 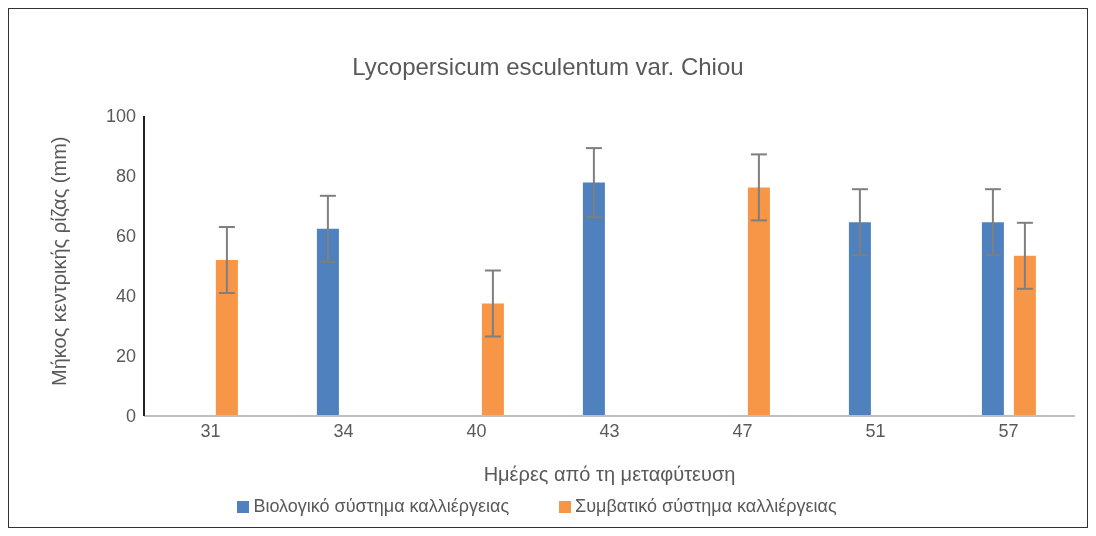 I want to click on legend-label: Βιολογικό σύστημα καλλιέργειας, so click(x=381, y=506).